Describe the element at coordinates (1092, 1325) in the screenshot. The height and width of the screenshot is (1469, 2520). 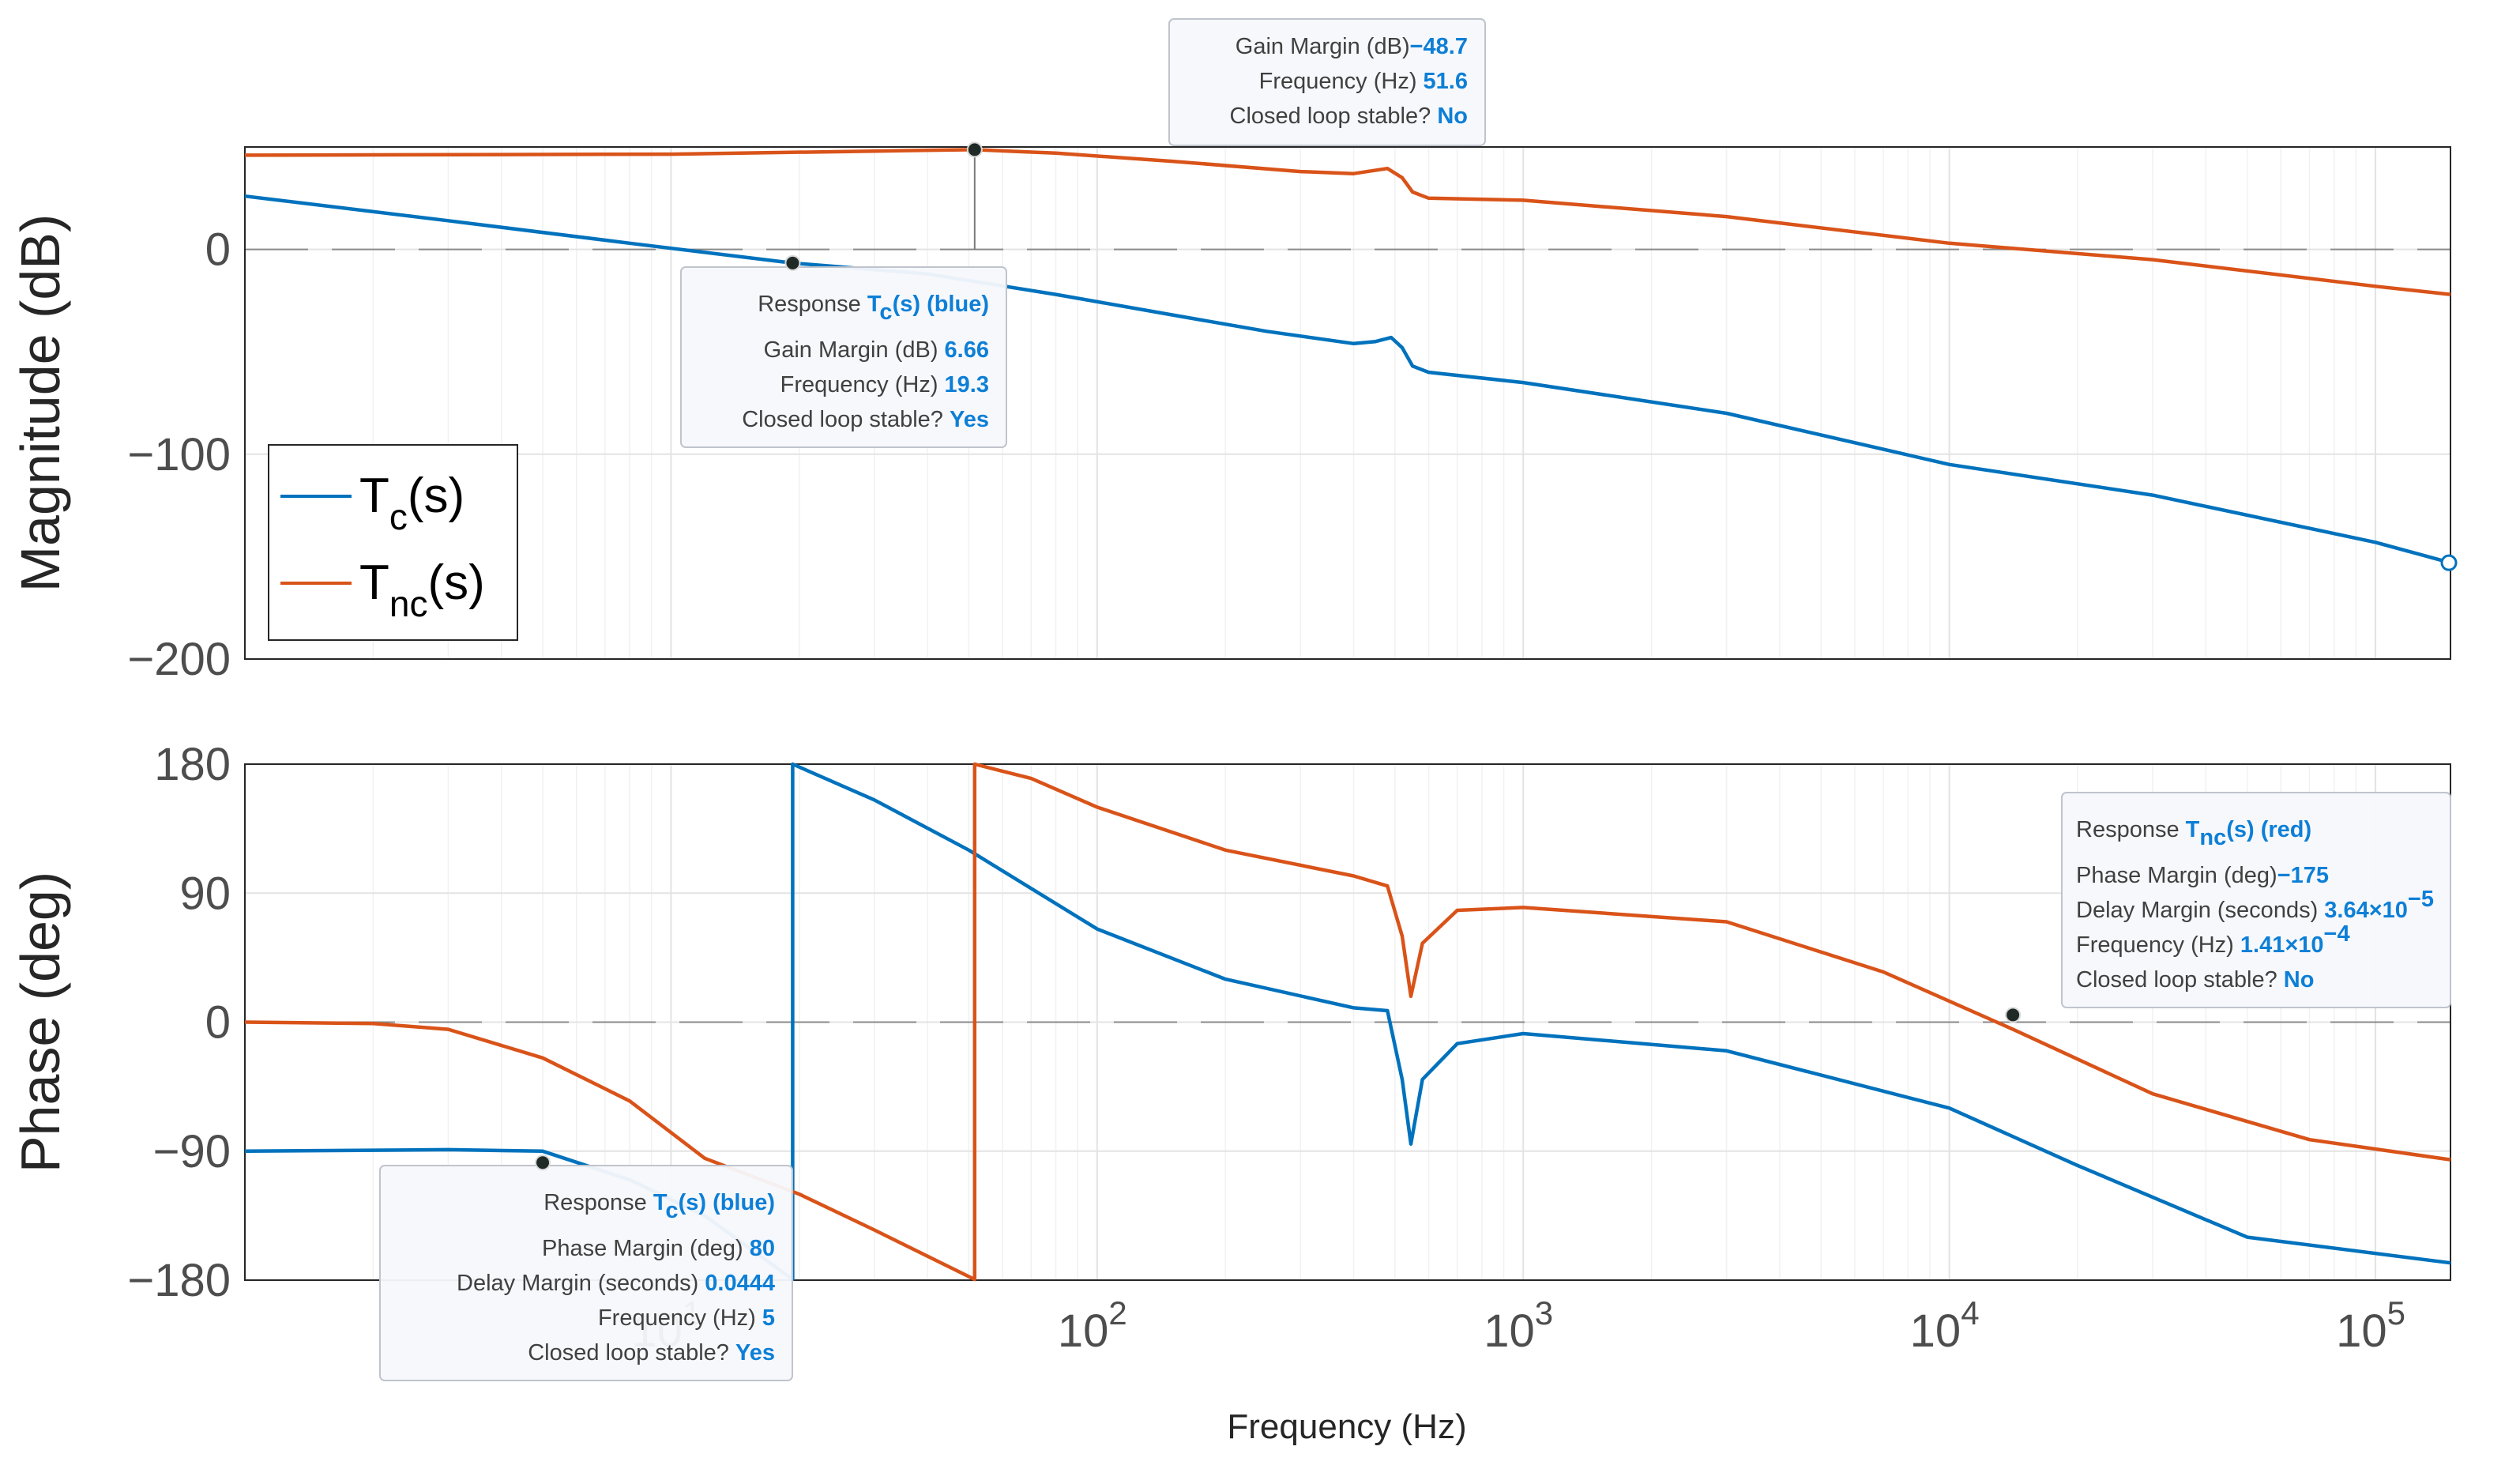
I see `x-tick-label: 10²` at that location.